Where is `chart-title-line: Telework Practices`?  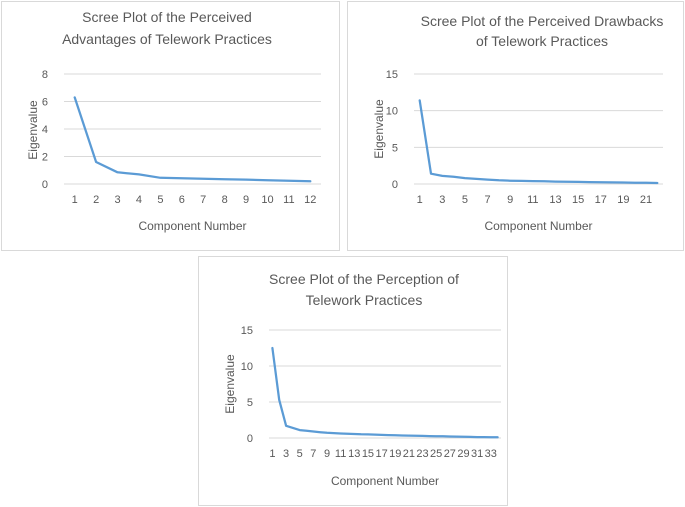 chart-title-line: Telework Practices is located at coordinates (364, 300).